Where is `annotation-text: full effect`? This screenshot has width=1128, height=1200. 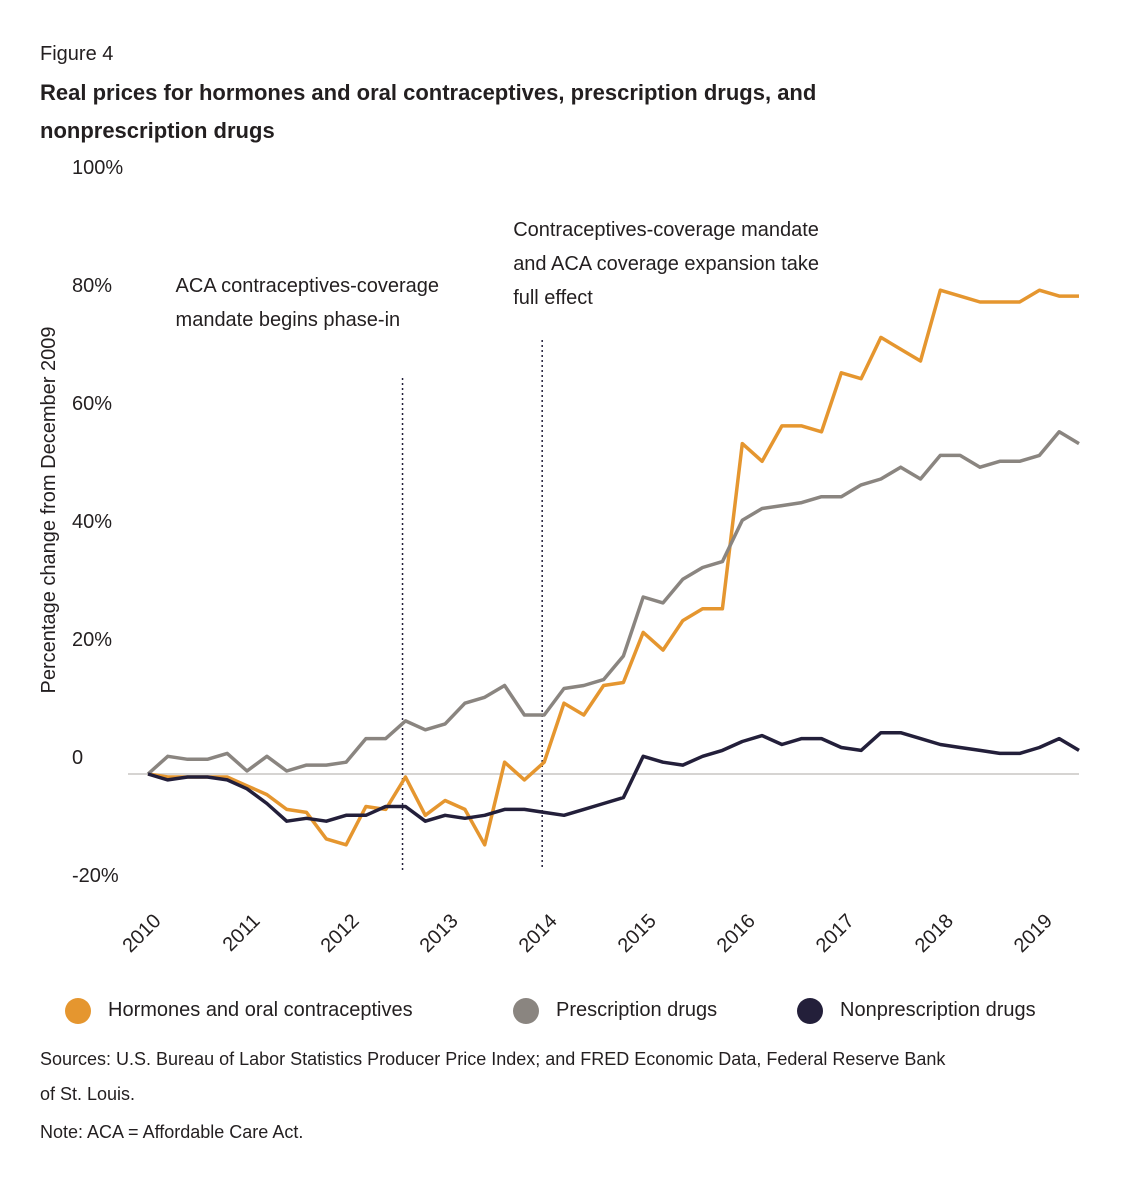 annotation-text: full effect is located at coordinates (553, 298).